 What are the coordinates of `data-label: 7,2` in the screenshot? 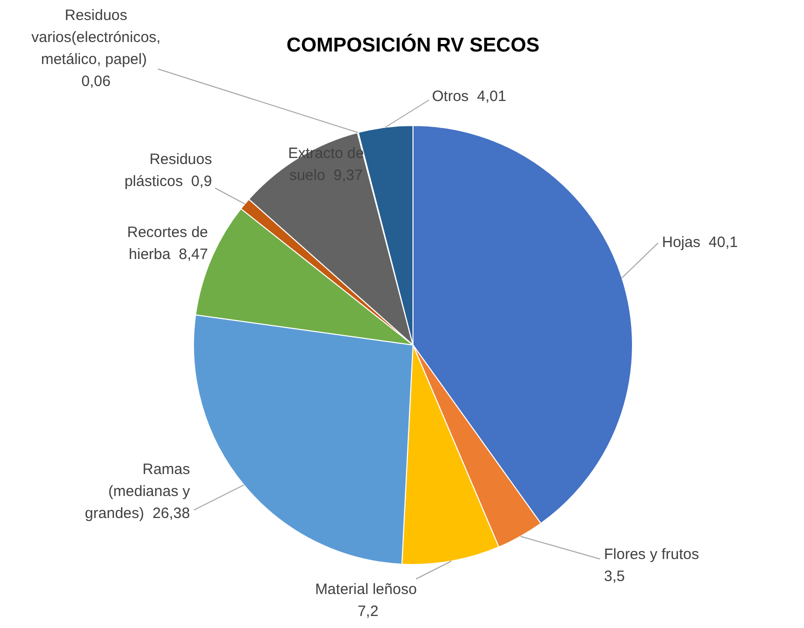 It's located at (368, 611).